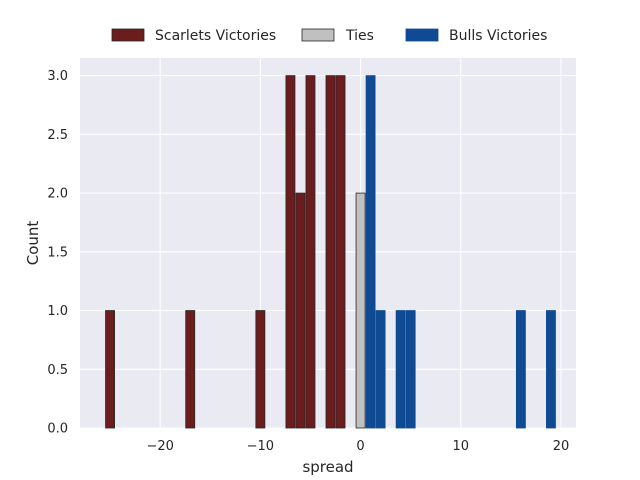  I want to click on y-tick-label: 0.5, so click(57, 370).